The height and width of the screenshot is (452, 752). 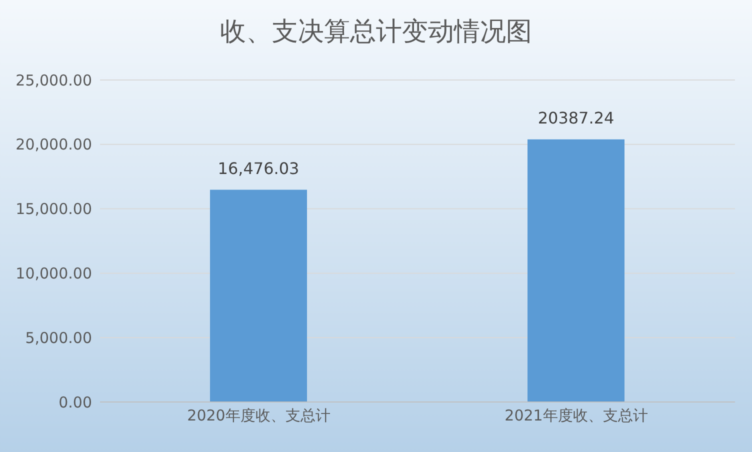 What do you see at coordinates (376, 32) in the screenshot?
I see `chart-title: 收、支决算总计变动情况图` at bounding box center [376, 32].